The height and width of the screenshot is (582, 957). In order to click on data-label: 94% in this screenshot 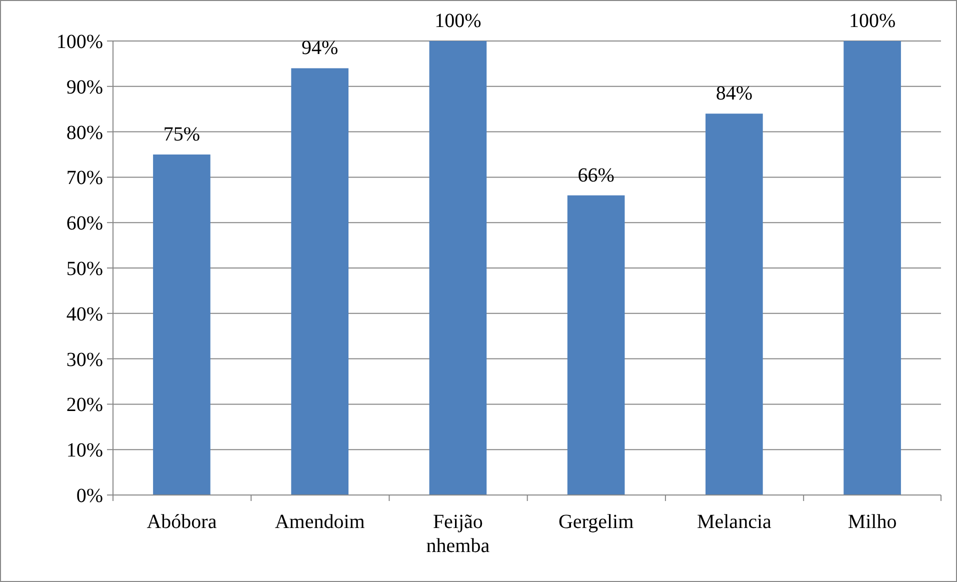, I will do `click(319, 48)`.